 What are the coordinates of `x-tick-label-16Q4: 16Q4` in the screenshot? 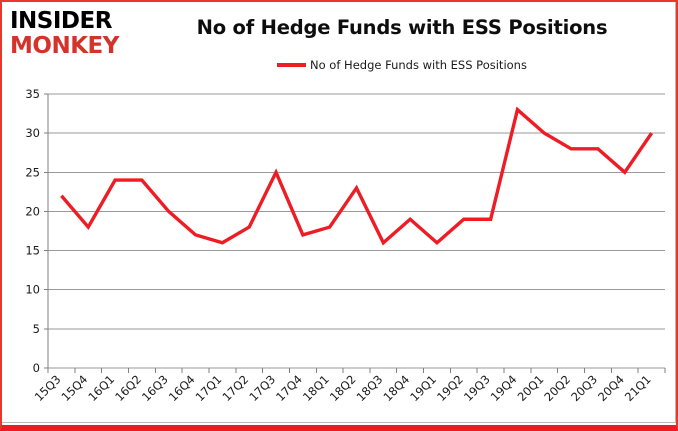 It's located at (182, 388).